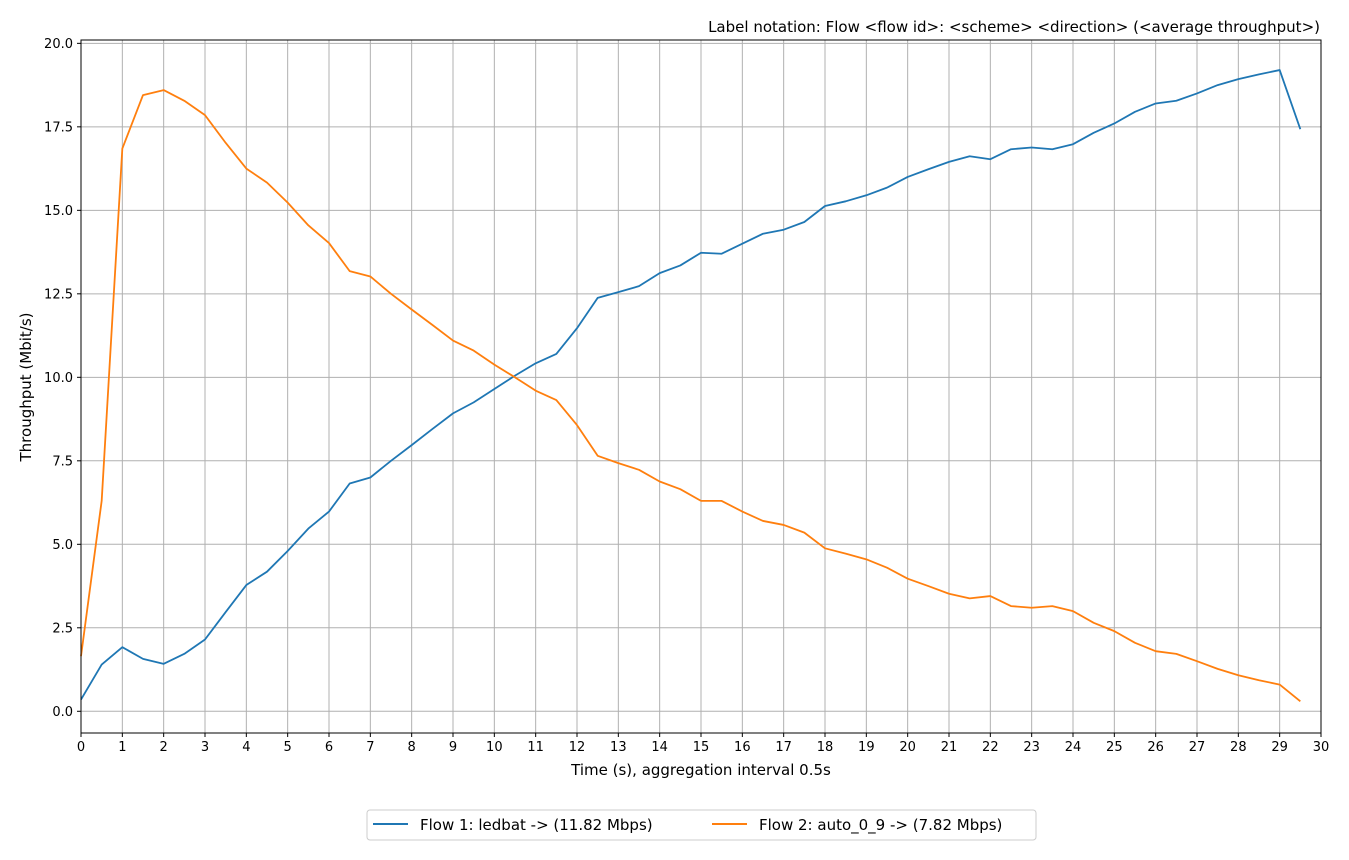  I want to click on legend-label-flow-1: Flow 1: ledbat -> (11.82 Mbps), so click(536, 825).